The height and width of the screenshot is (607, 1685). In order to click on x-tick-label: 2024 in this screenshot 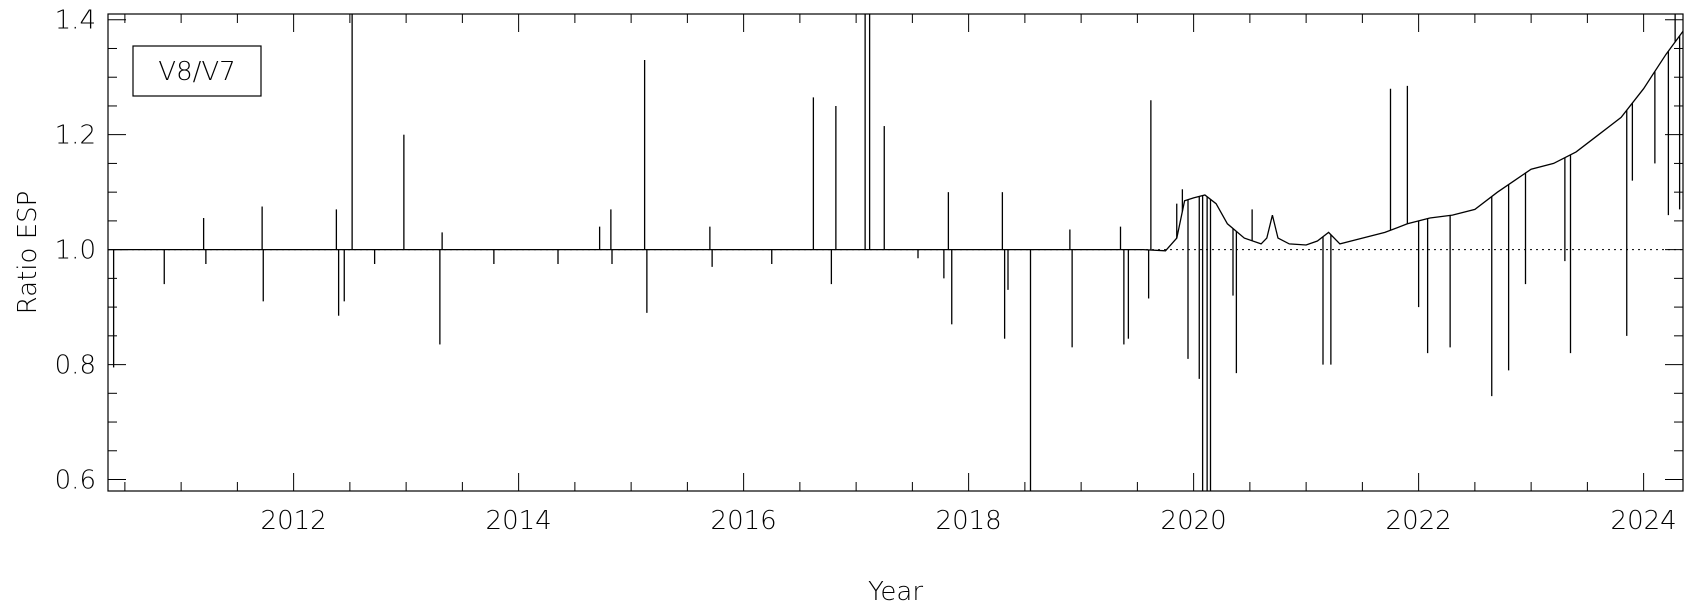, I will do `click(1644, 521)`.